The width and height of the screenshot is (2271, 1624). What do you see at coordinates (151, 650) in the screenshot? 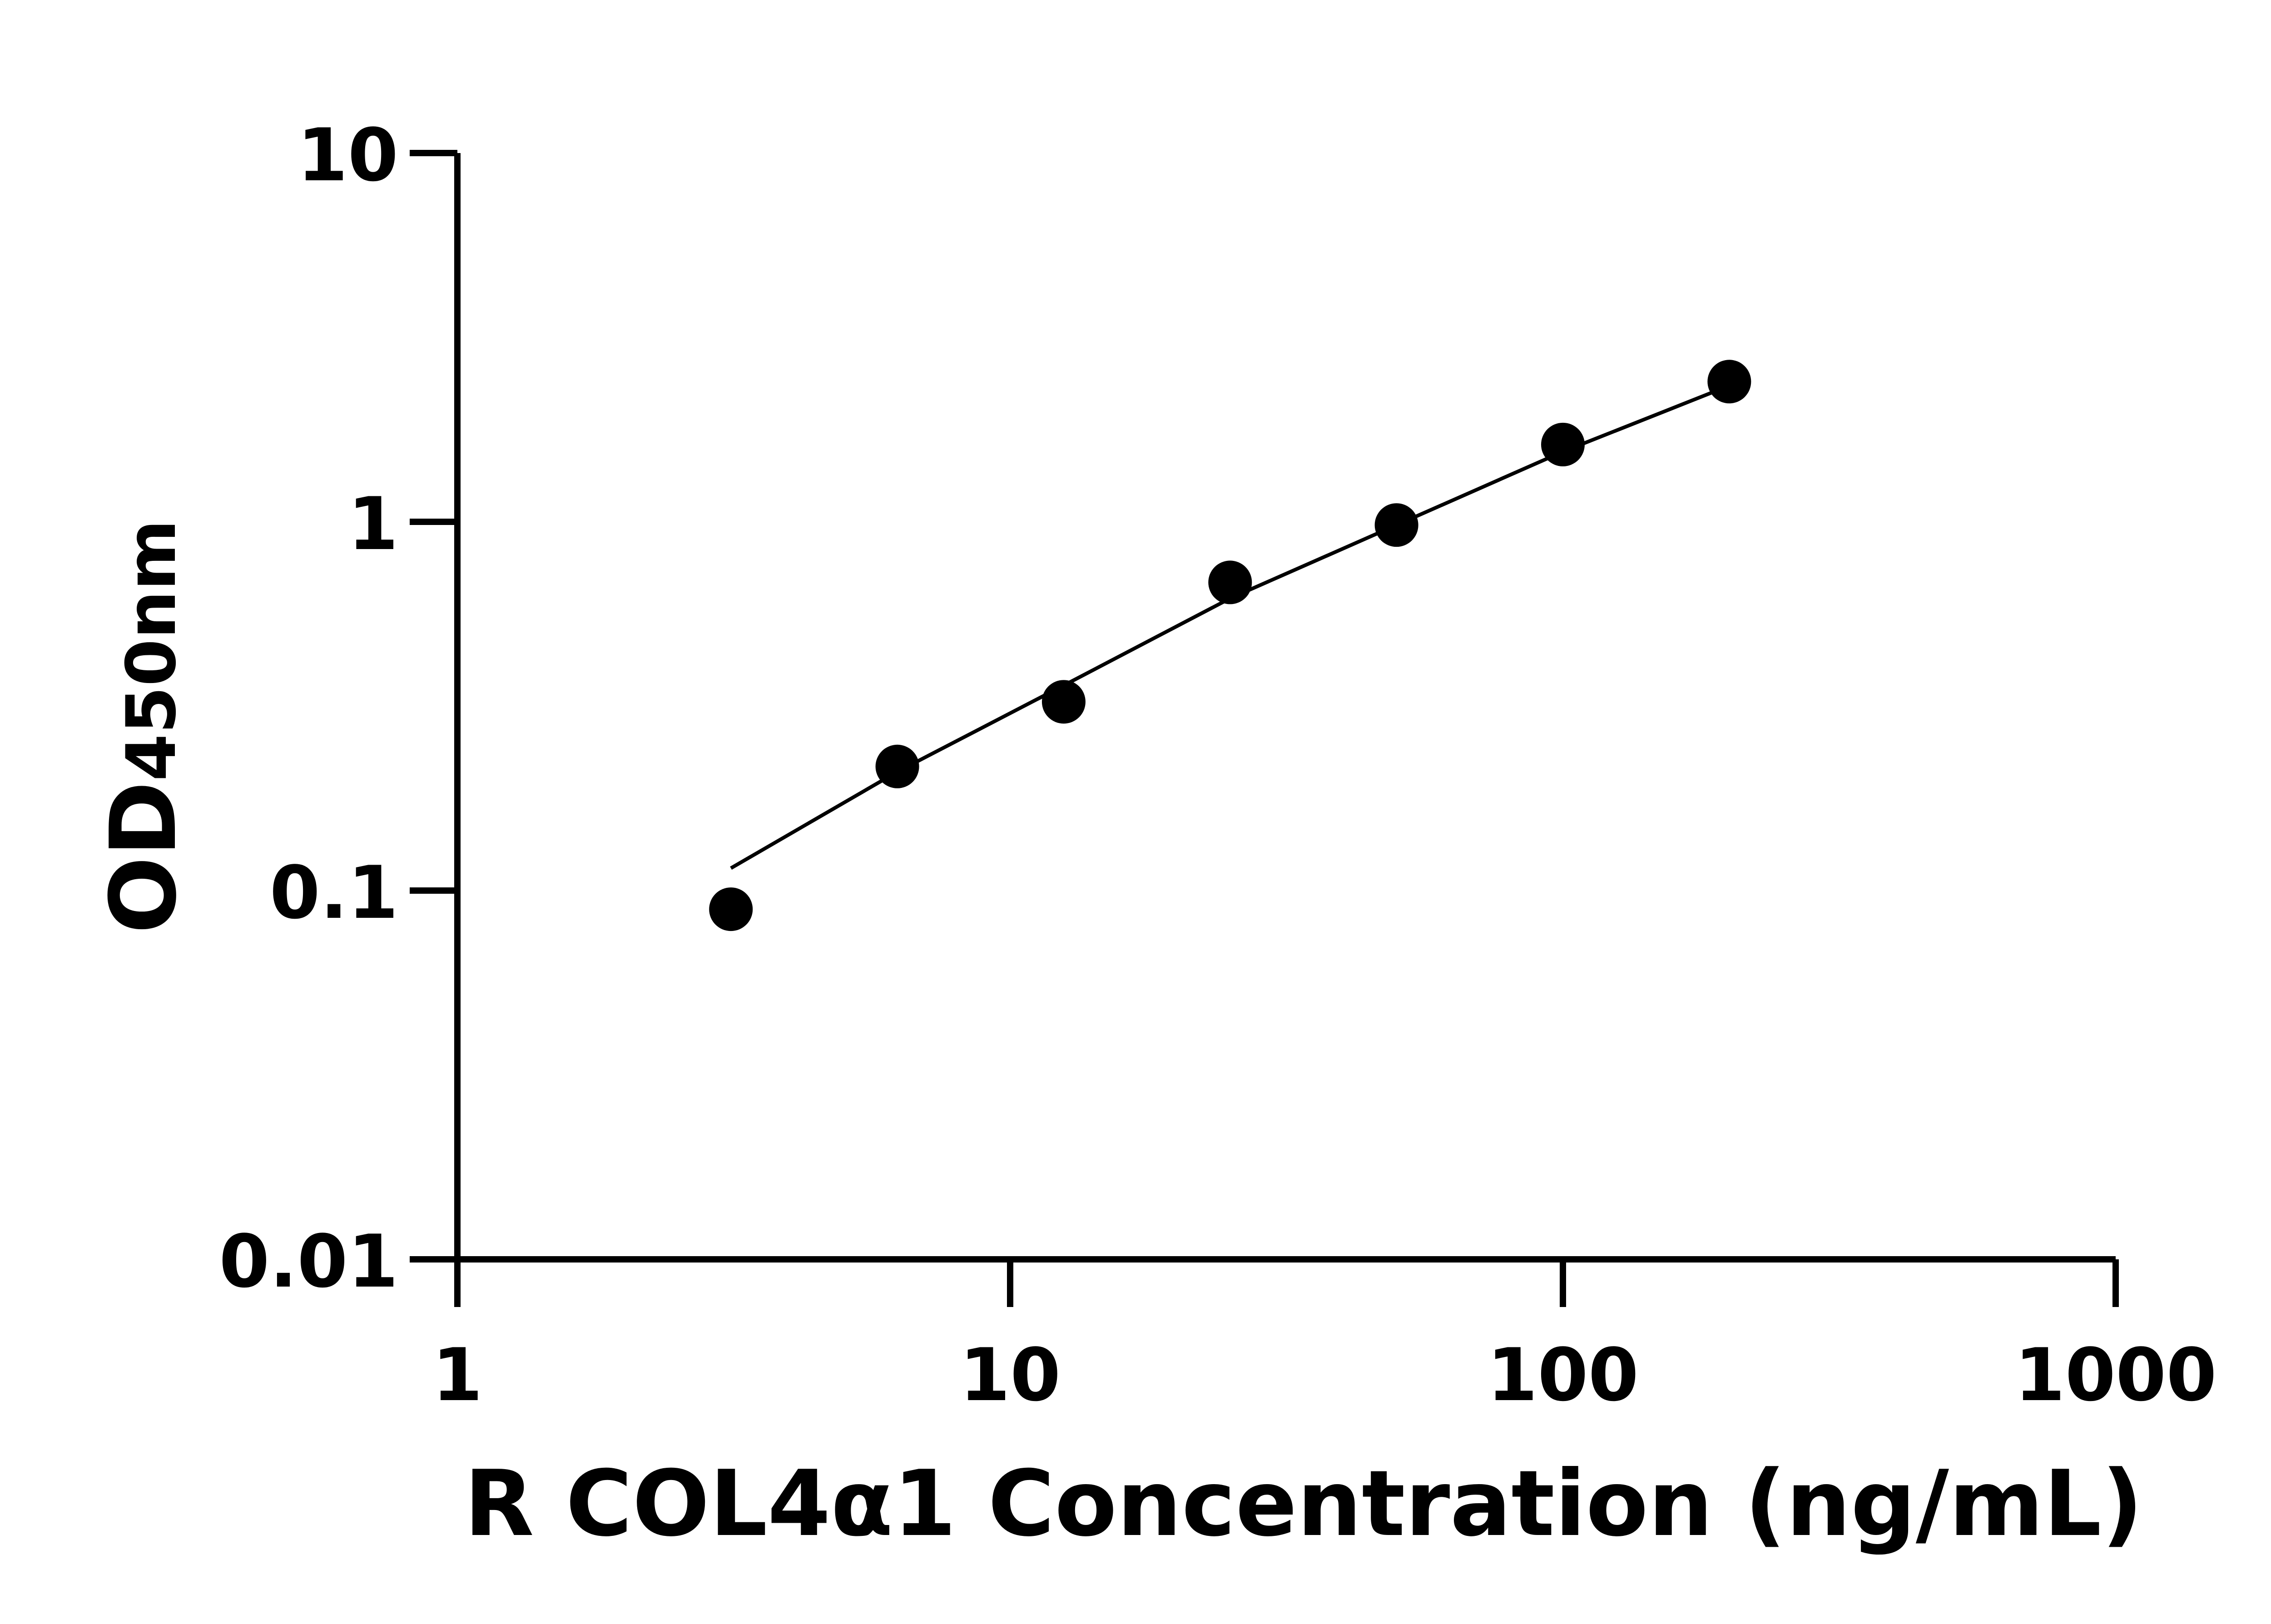
I see `y-axis-label-sub: 450nm` at bounding box center [151, 650].